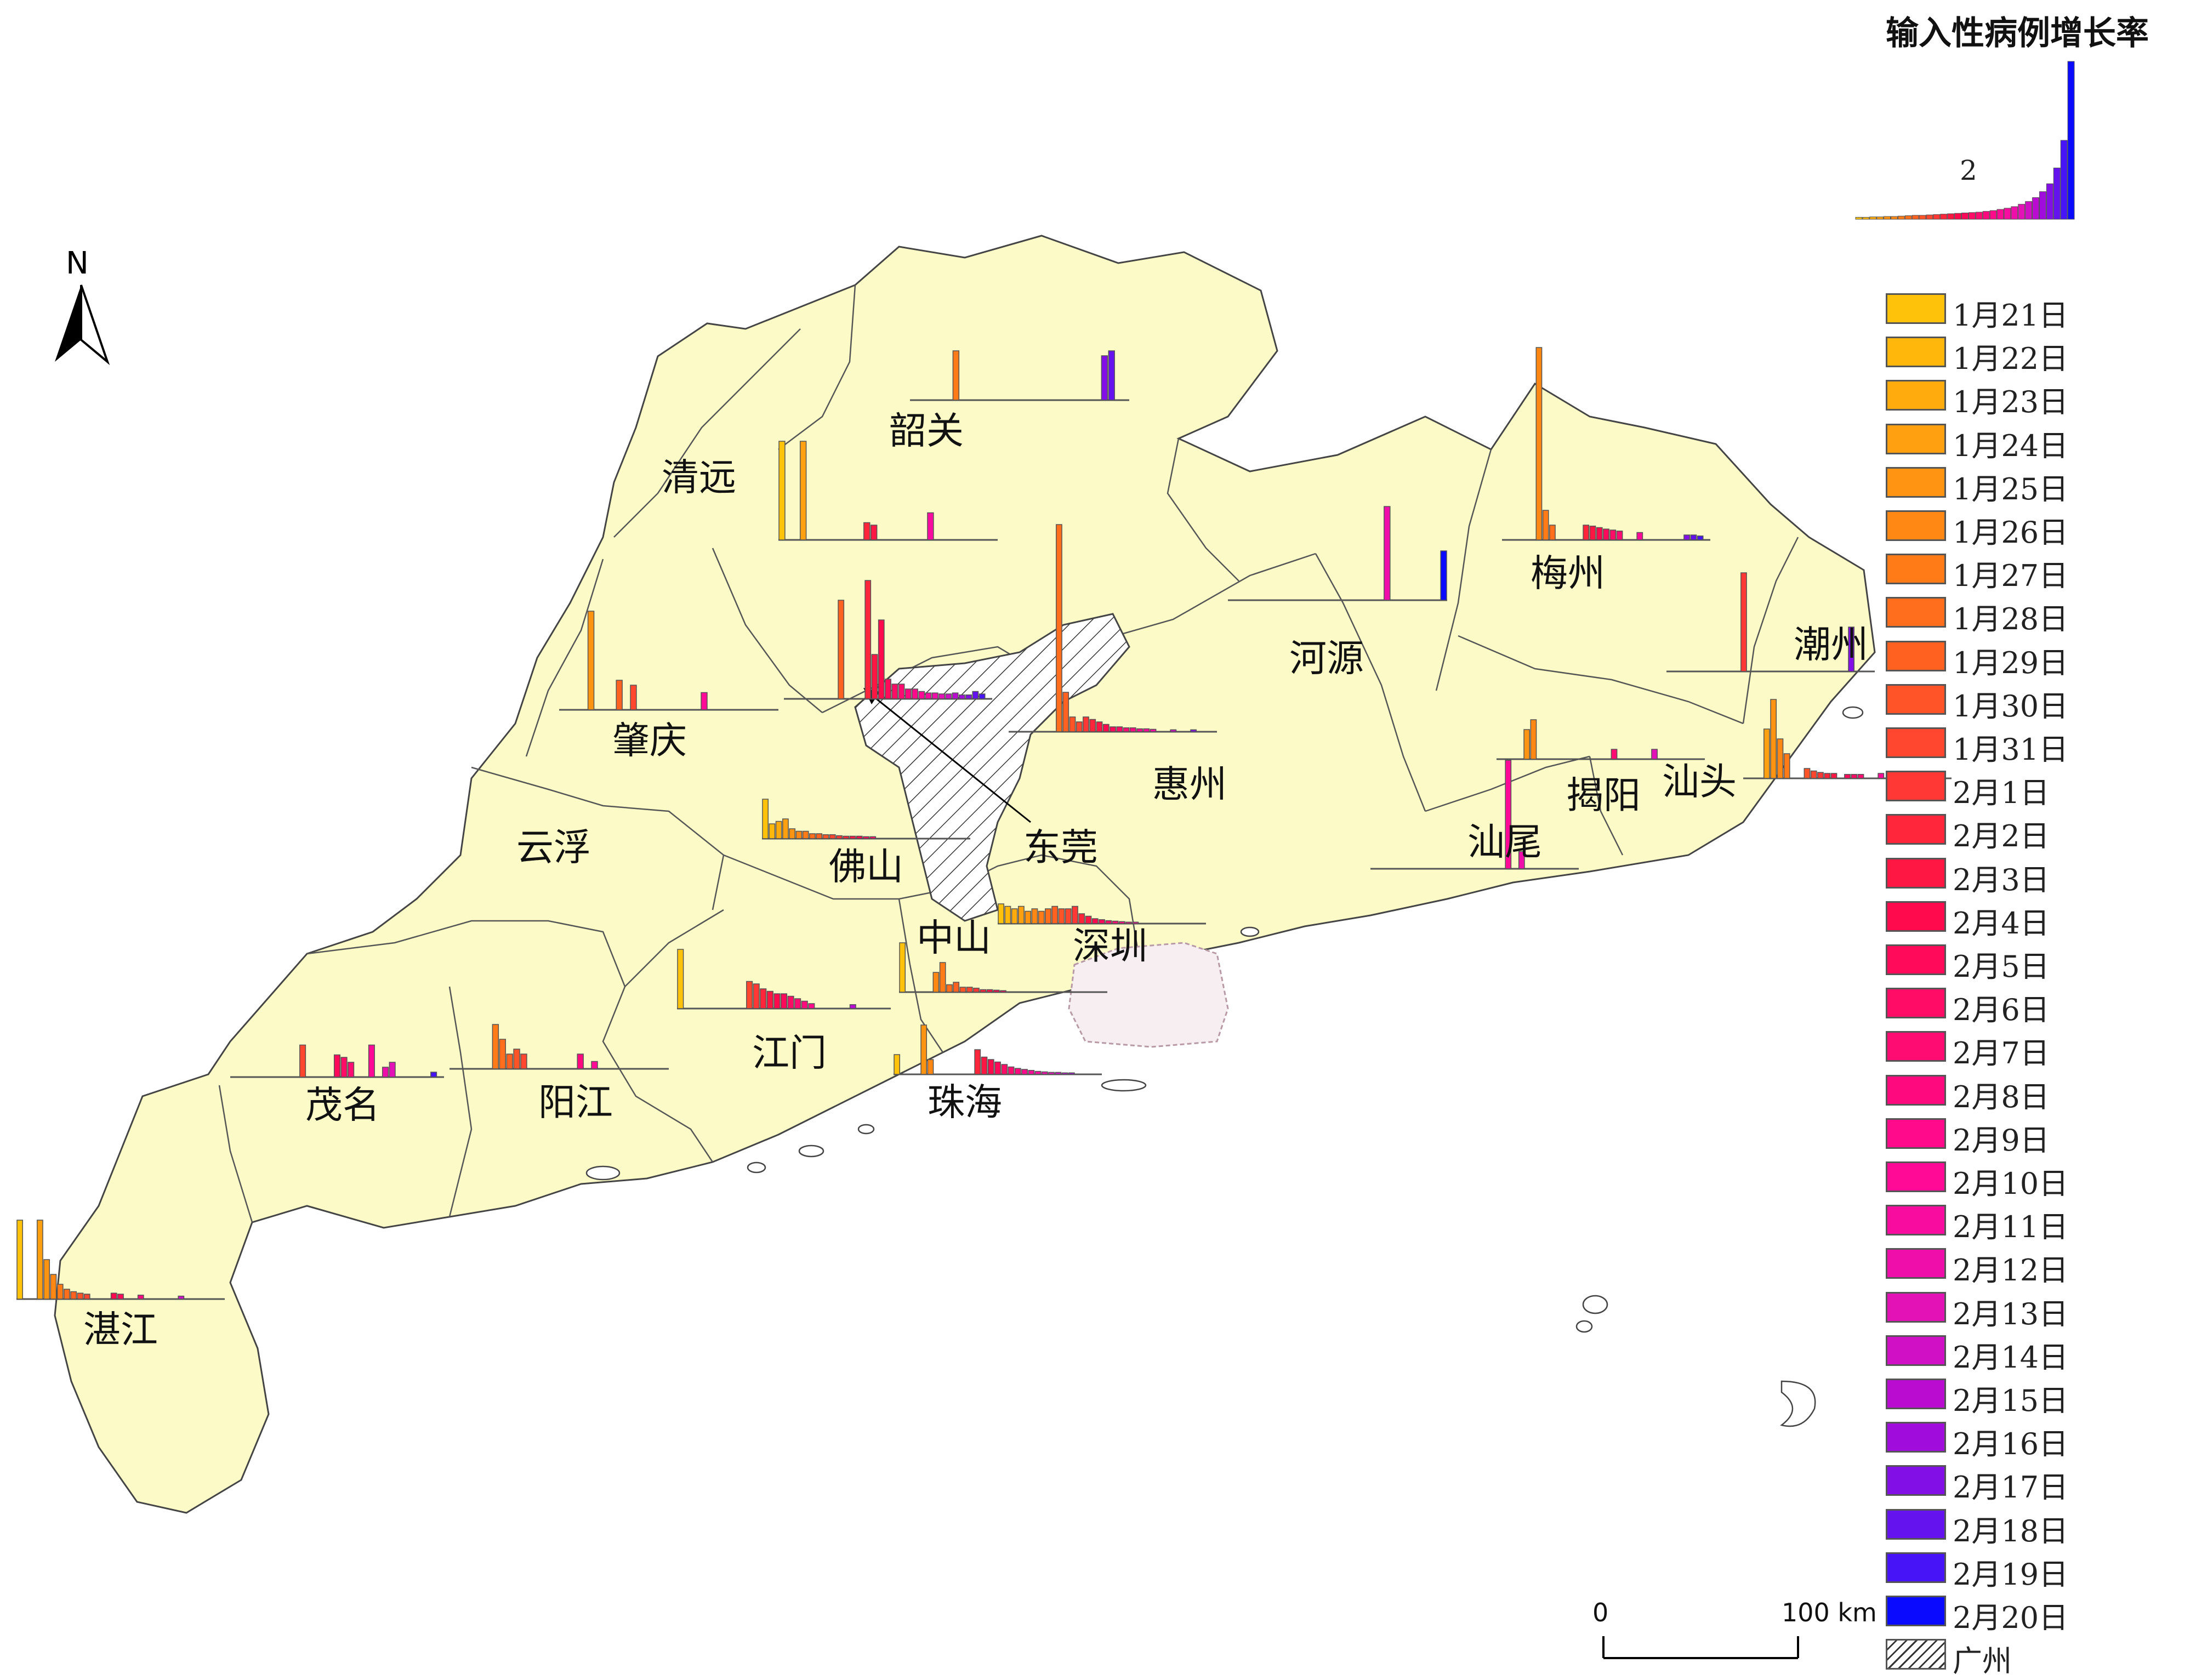 This screenshot has width=2196, height=1680. I want to click on city-label-9: 揭阳, so click(1604, 796).